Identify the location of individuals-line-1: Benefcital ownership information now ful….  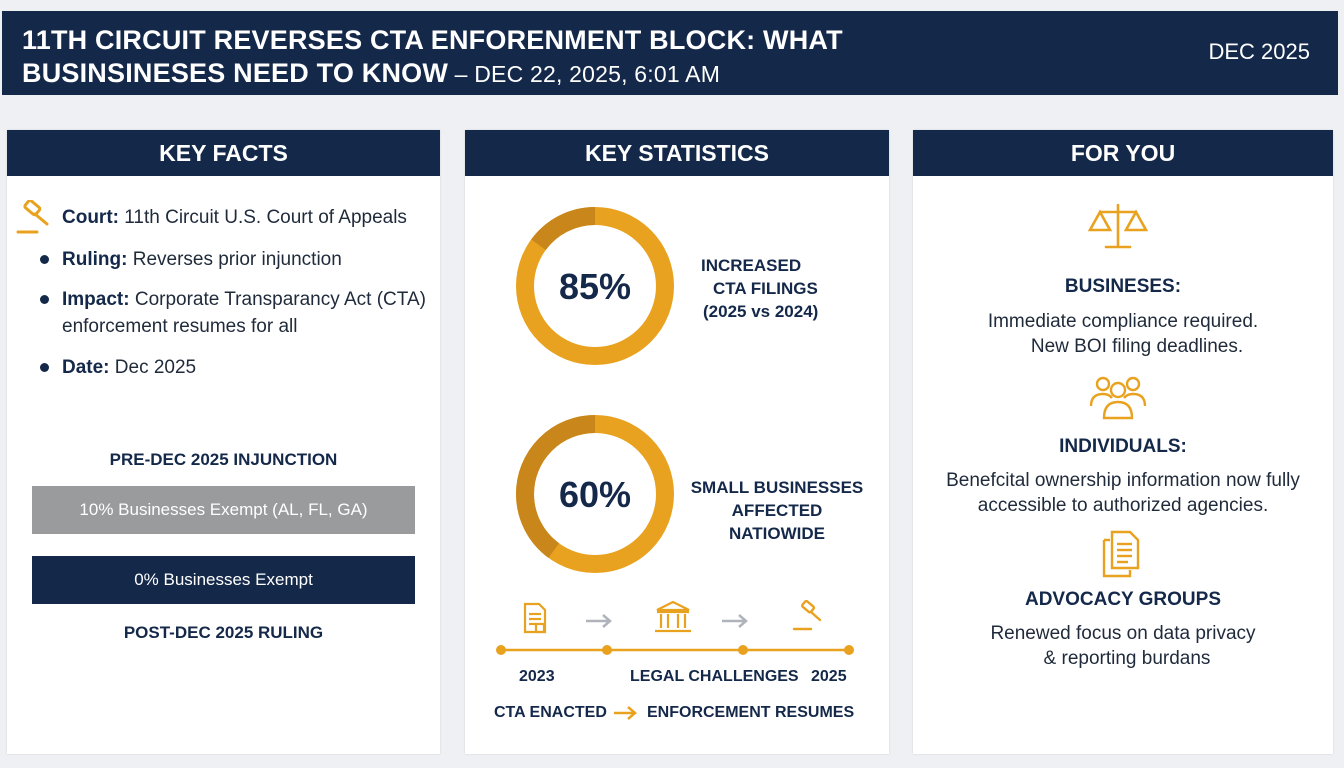
(1123, 480).